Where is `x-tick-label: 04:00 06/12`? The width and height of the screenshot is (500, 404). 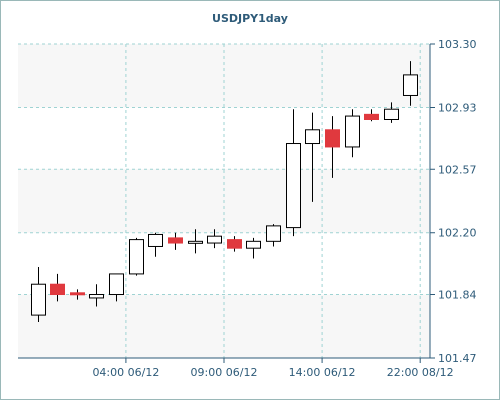
x-tick-label: 04:00 06/12 is located at coordinates (125, 372).